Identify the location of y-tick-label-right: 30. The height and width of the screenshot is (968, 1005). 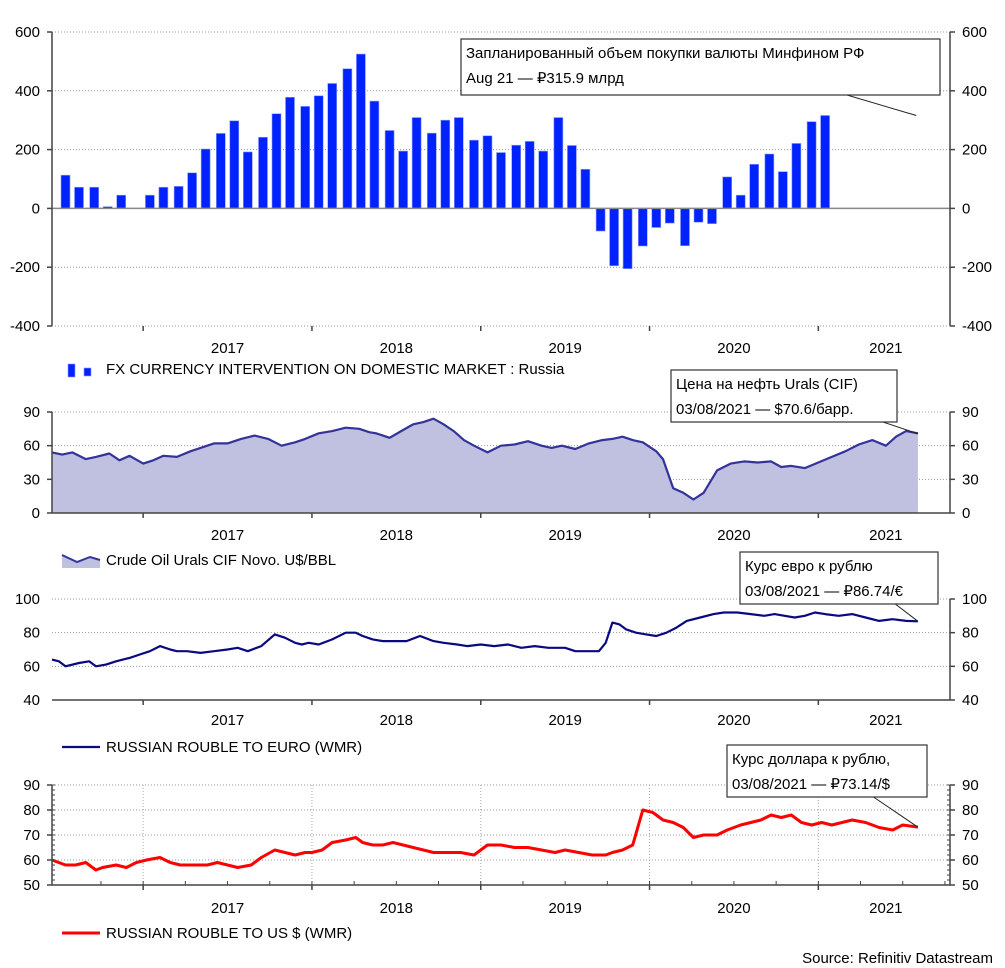
(970, 479).